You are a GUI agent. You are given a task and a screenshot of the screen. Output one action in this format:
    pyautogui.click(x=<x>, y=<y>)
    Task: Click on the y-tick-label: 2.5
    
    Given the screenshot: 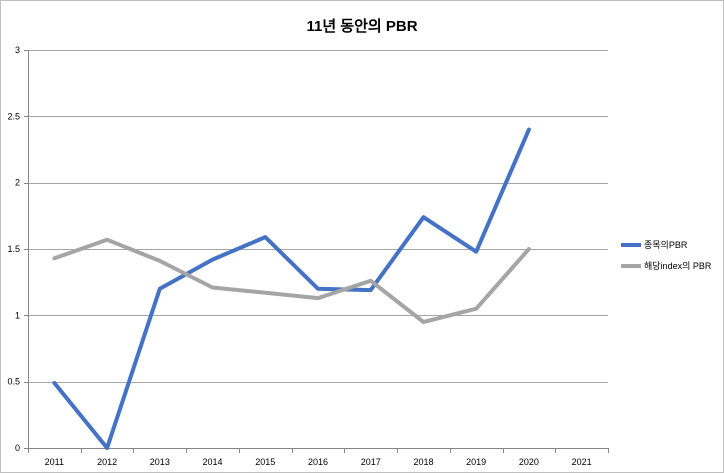 What is the action you would take?
    pyautogui.click(x=13, y=116)
    